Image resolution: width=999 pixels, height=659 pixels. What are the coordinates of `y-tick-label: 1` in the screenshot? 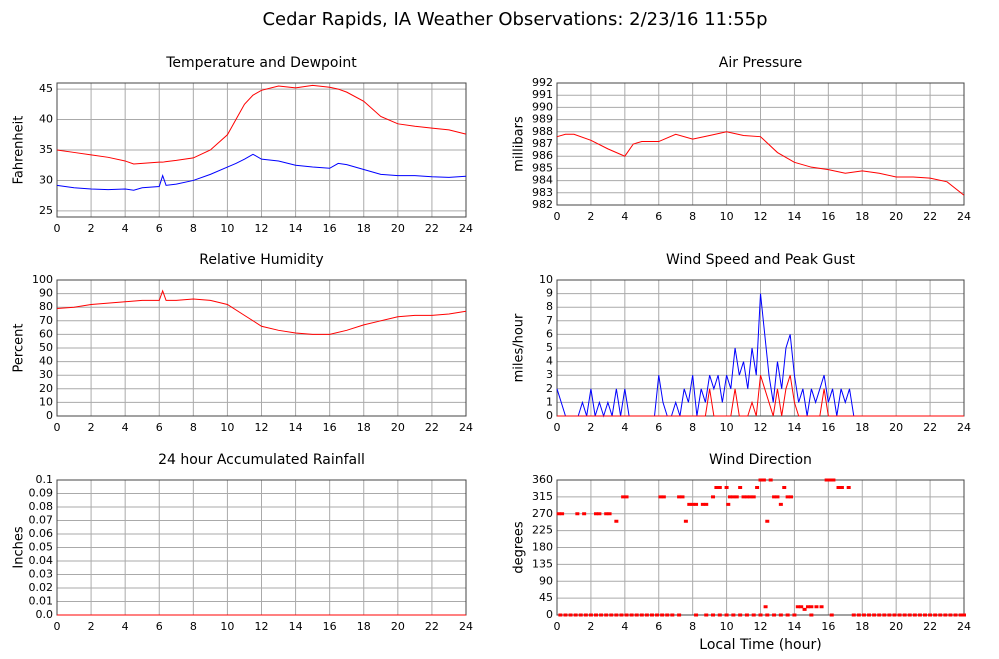 It's located at (549, 401).